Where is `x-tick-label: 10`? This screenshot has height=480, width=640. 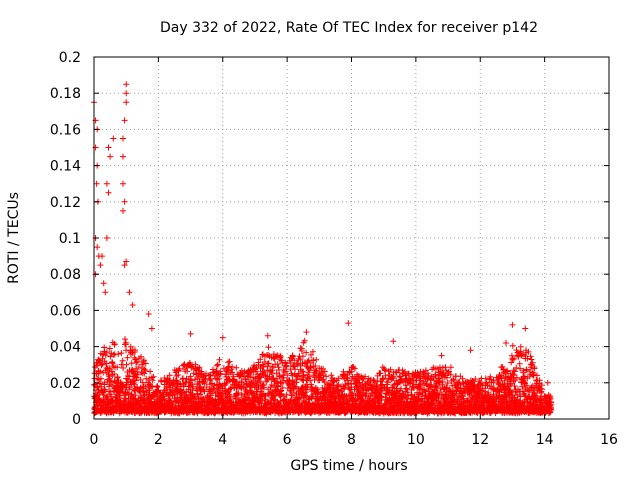 x-tick-label: 10 is located at coordinates (416, 440).